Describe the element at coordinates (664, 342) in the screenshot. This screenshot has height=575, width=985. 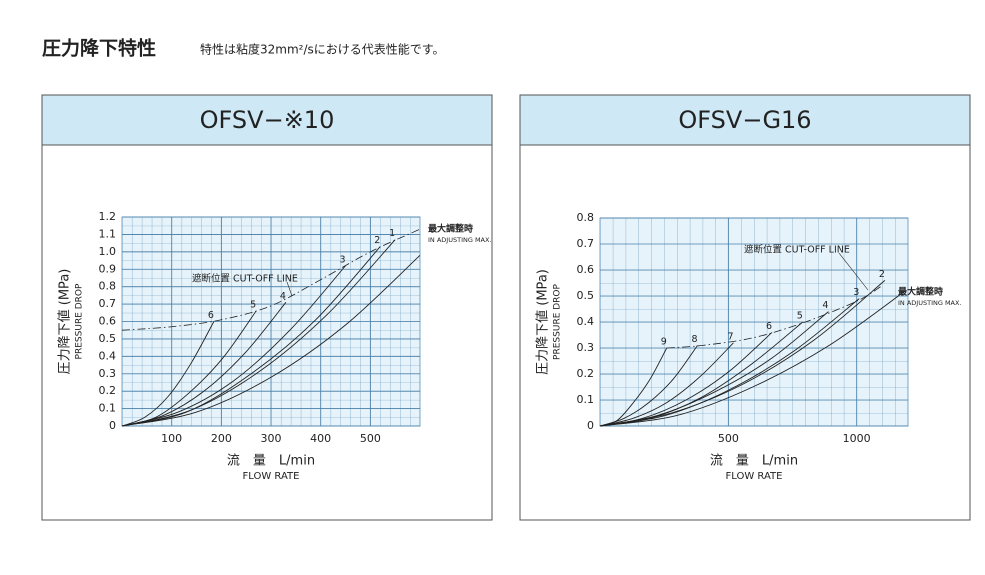
I see `curve-label: 9` at that location.